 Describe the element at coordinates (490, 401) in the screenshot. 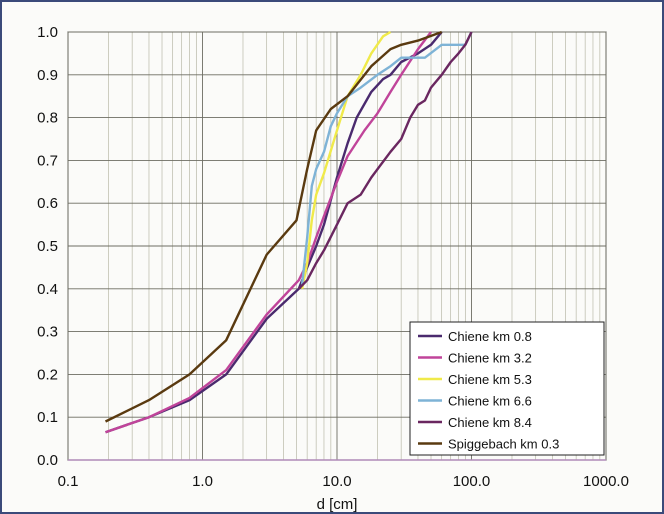

I see `legend-label: Chiene km 6.6` at that location.